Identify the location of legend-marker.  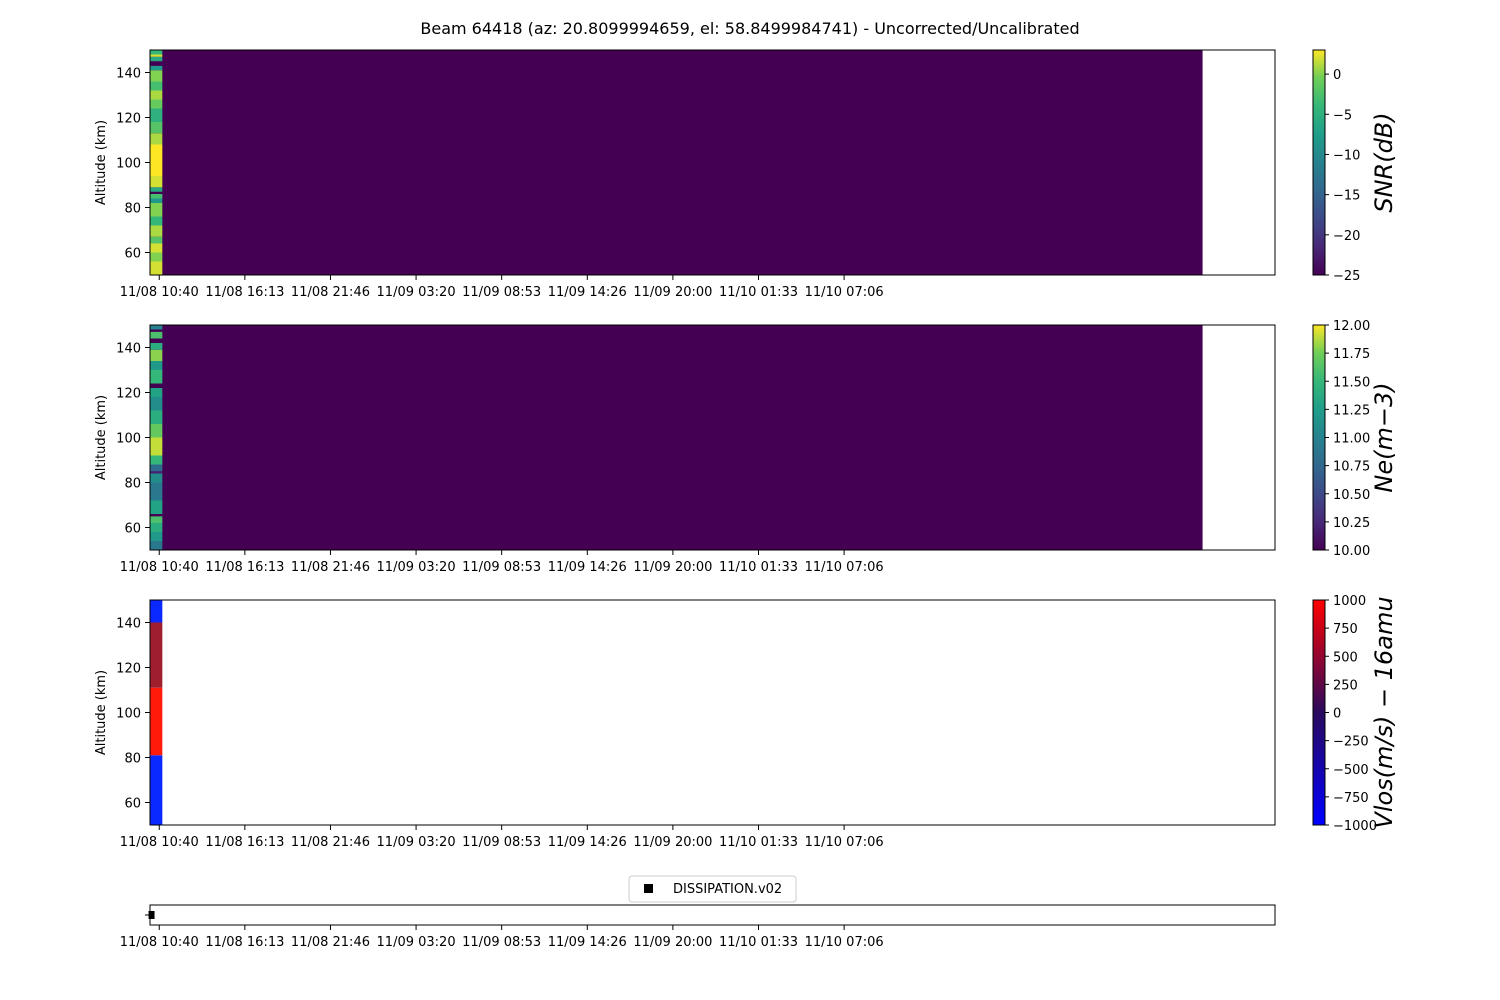
(648, 888).